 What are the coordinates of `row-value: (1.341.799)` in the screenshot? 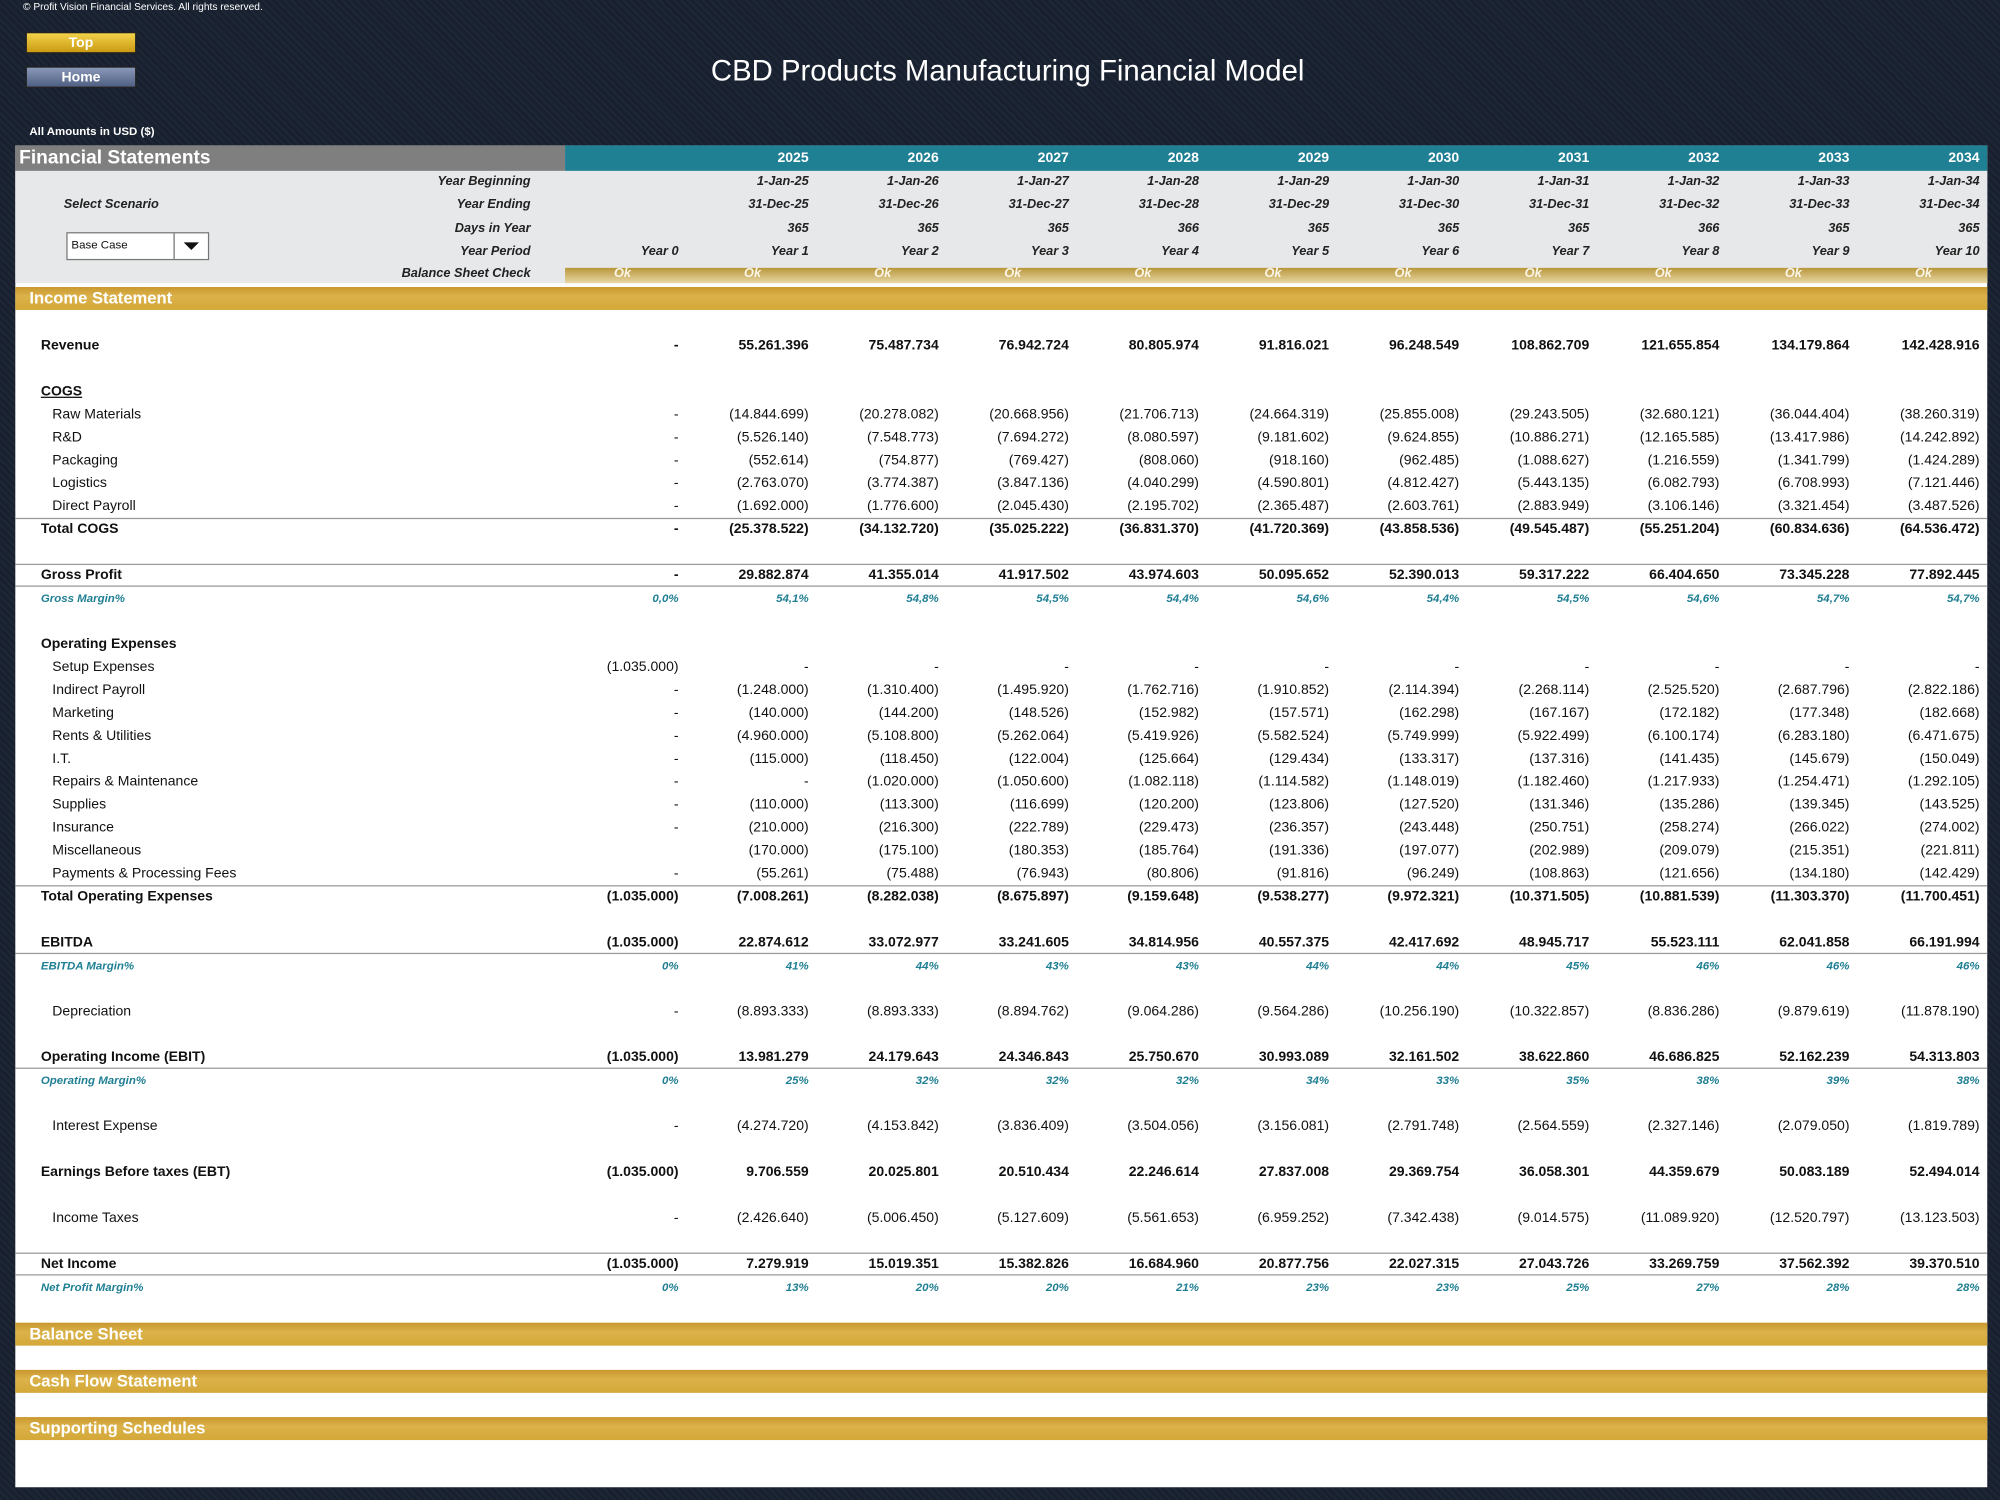 It's located at (1813, 460).